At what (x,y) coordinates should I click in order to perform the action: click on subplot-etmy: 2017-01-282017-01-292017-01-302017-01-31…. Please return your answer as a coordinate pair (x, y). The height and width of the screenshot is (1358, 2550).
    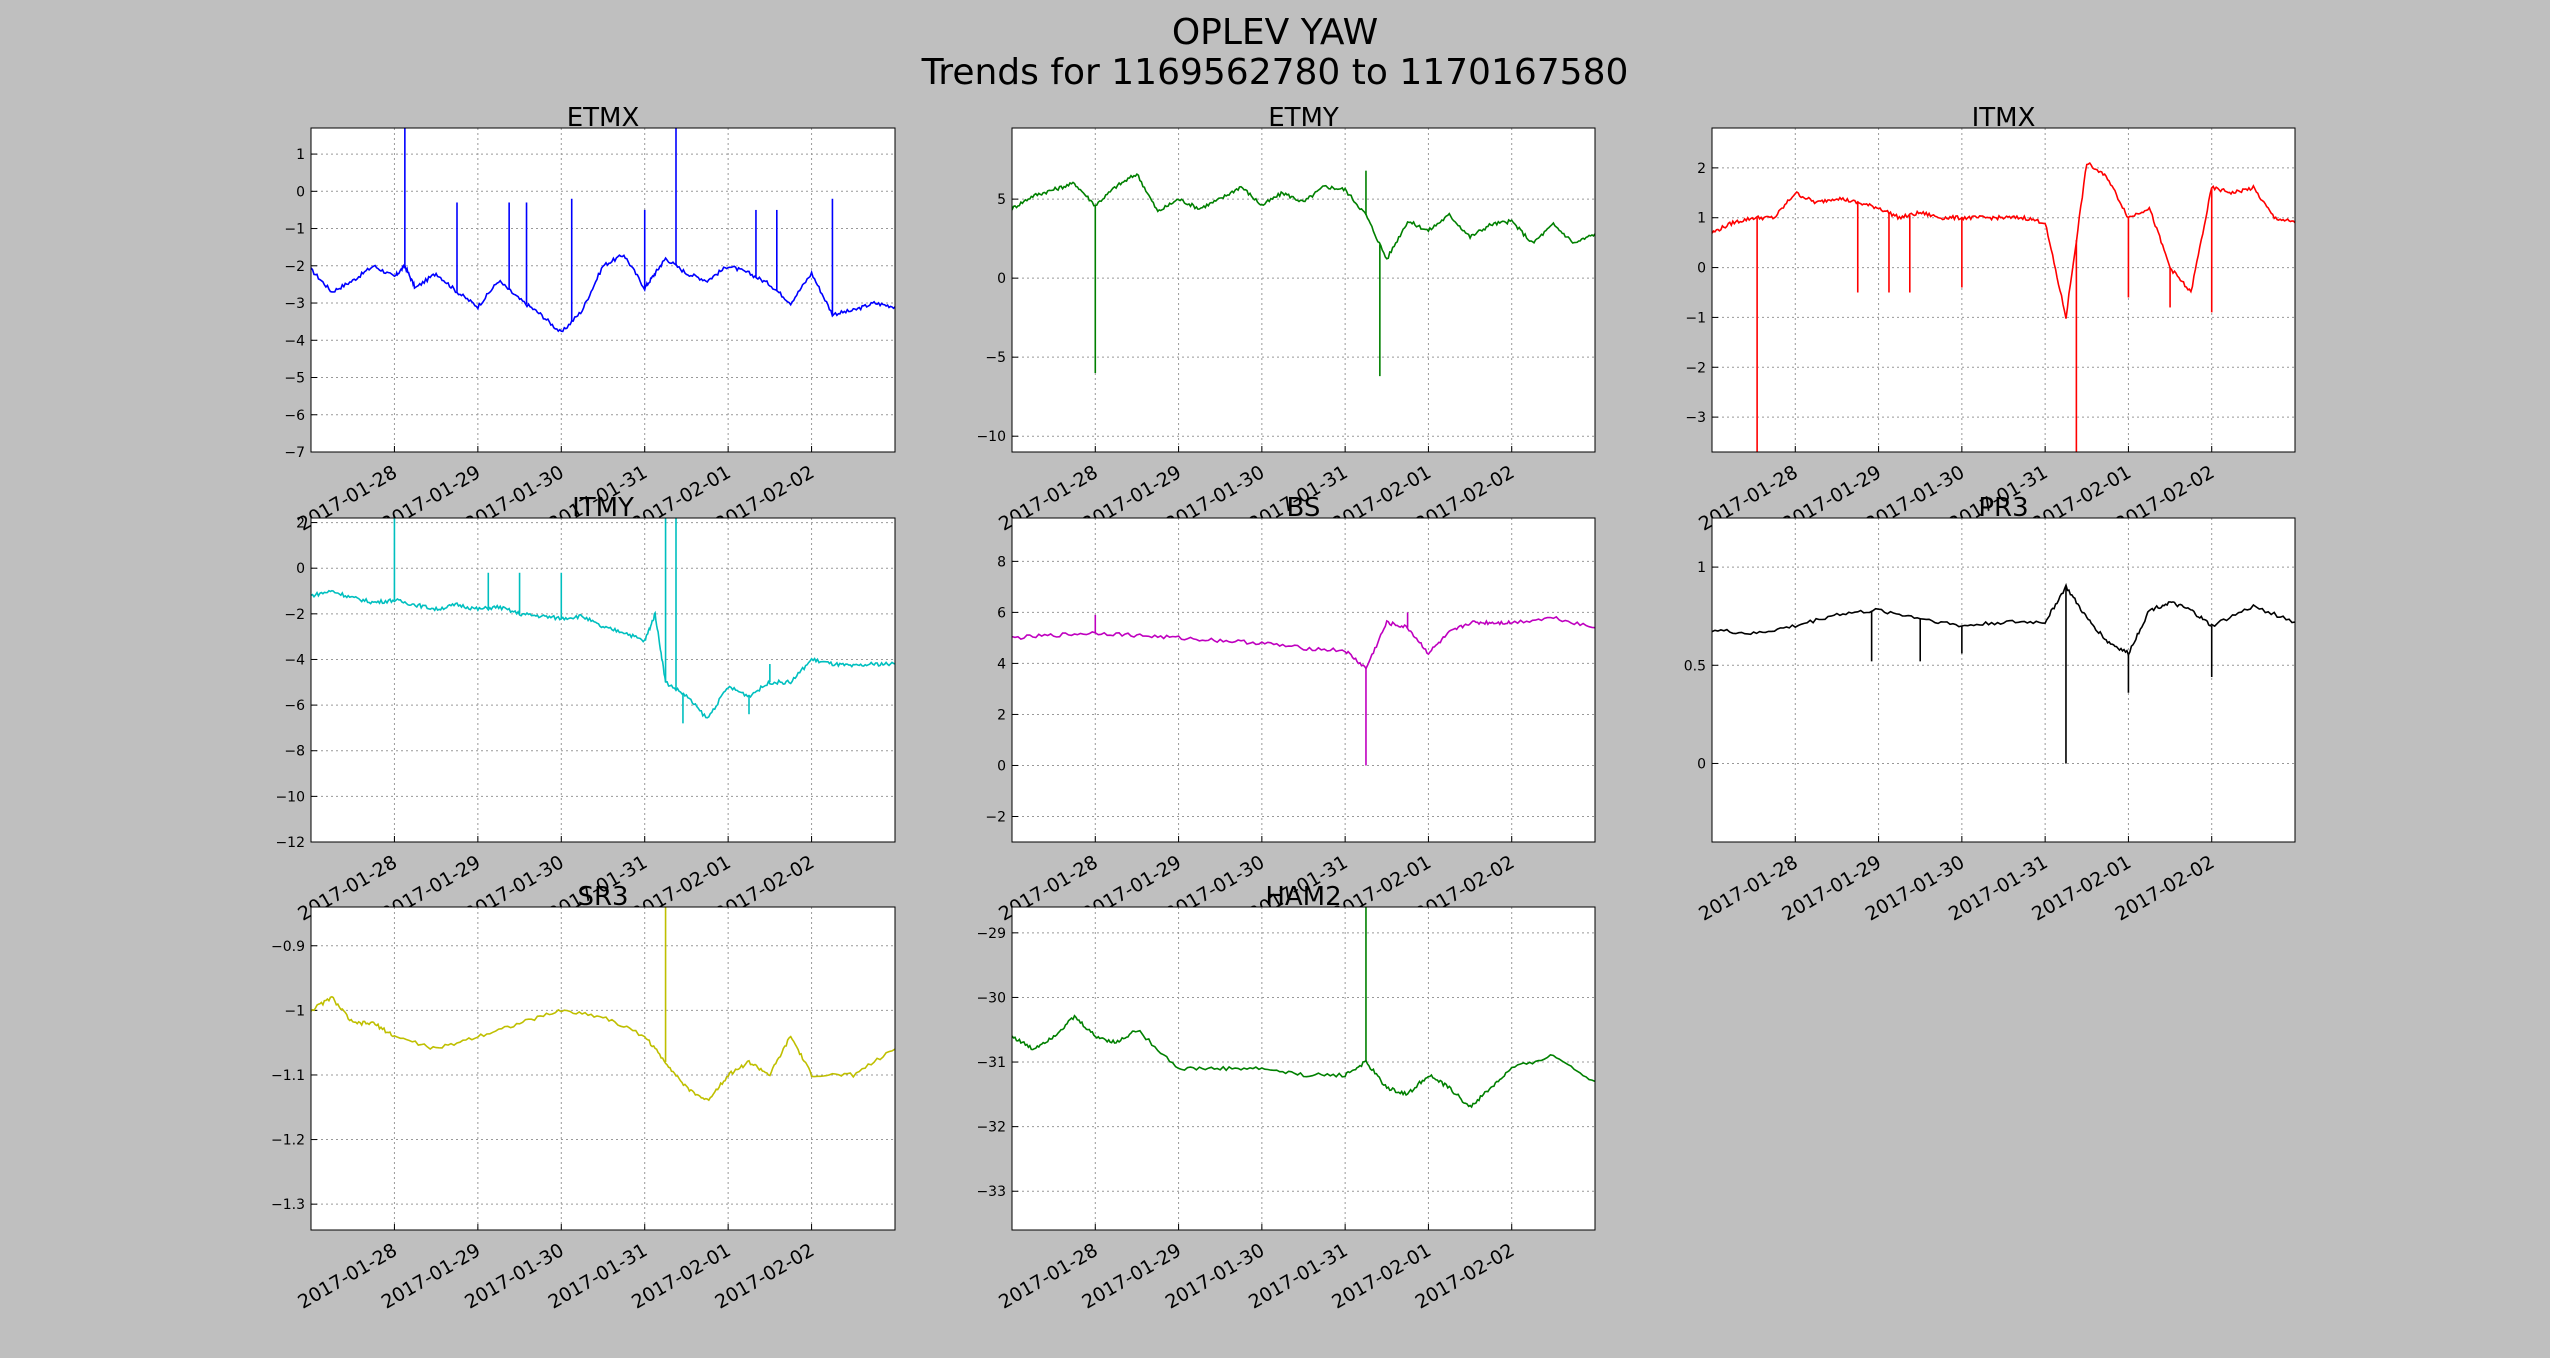
    Looking at the image, I should click on (1286, 319).